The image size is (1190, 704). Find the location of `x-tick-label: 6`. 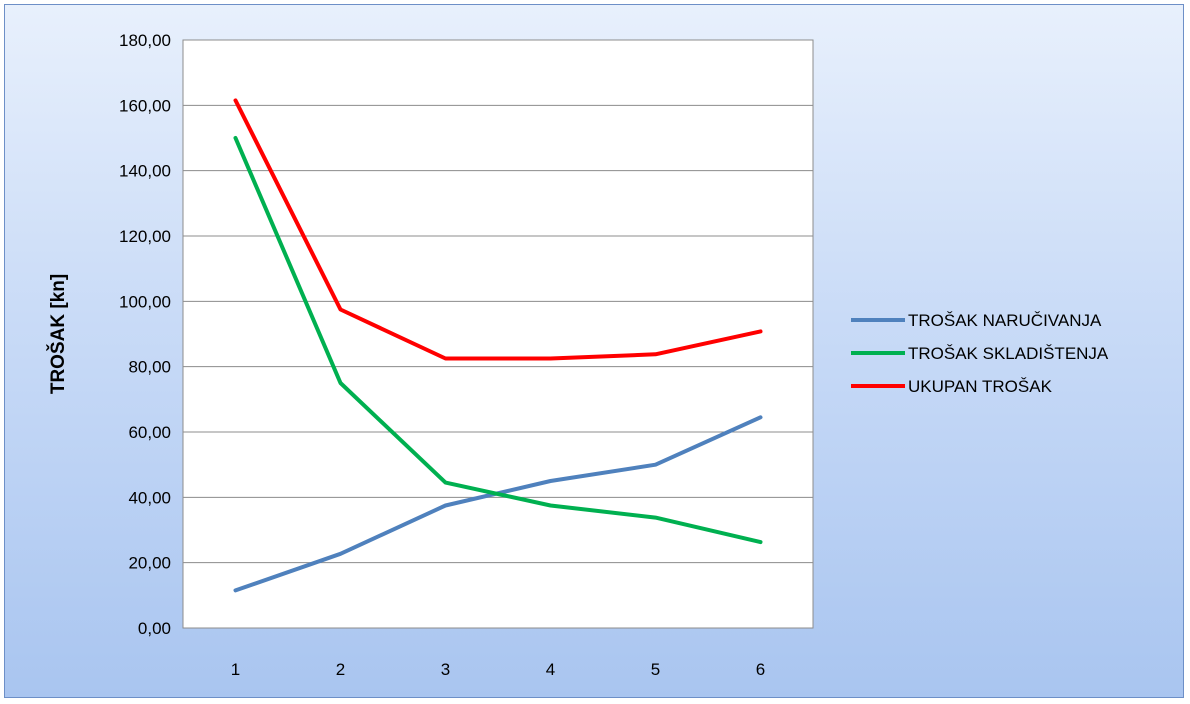

x-tick-label: 6 is located at coordinates (760, 669).